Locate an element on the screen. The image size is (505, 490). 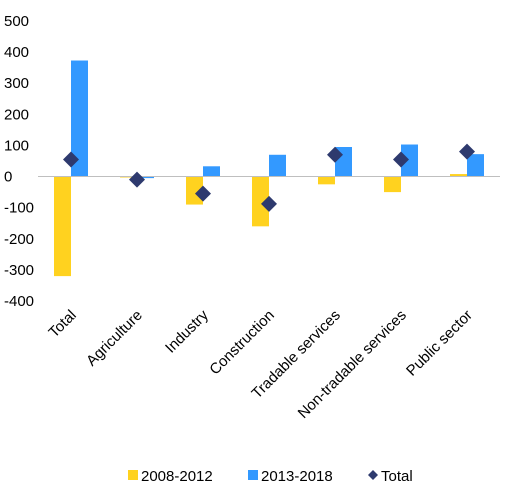
legend-swatch-total is located at coordinates (373, 475).